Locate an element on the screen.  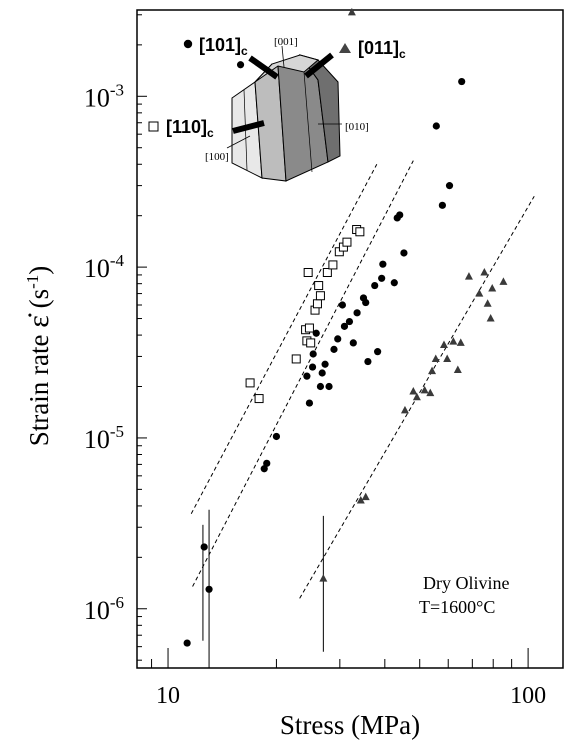
crystal-edge is located at coordinates (308, 122).